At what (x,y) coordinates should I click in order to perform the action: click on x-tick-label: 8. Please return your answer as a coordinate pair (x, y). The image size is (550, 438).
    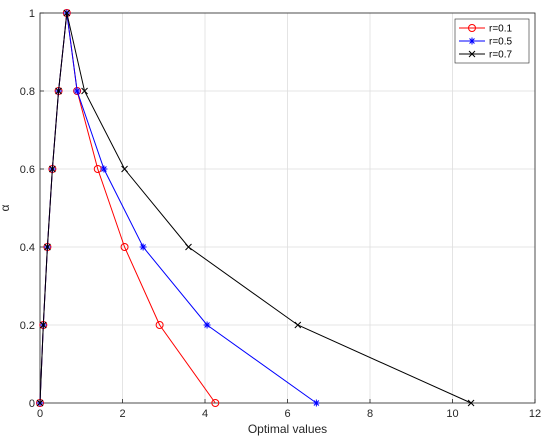
    Looking at the image, I should click on (370, 414).